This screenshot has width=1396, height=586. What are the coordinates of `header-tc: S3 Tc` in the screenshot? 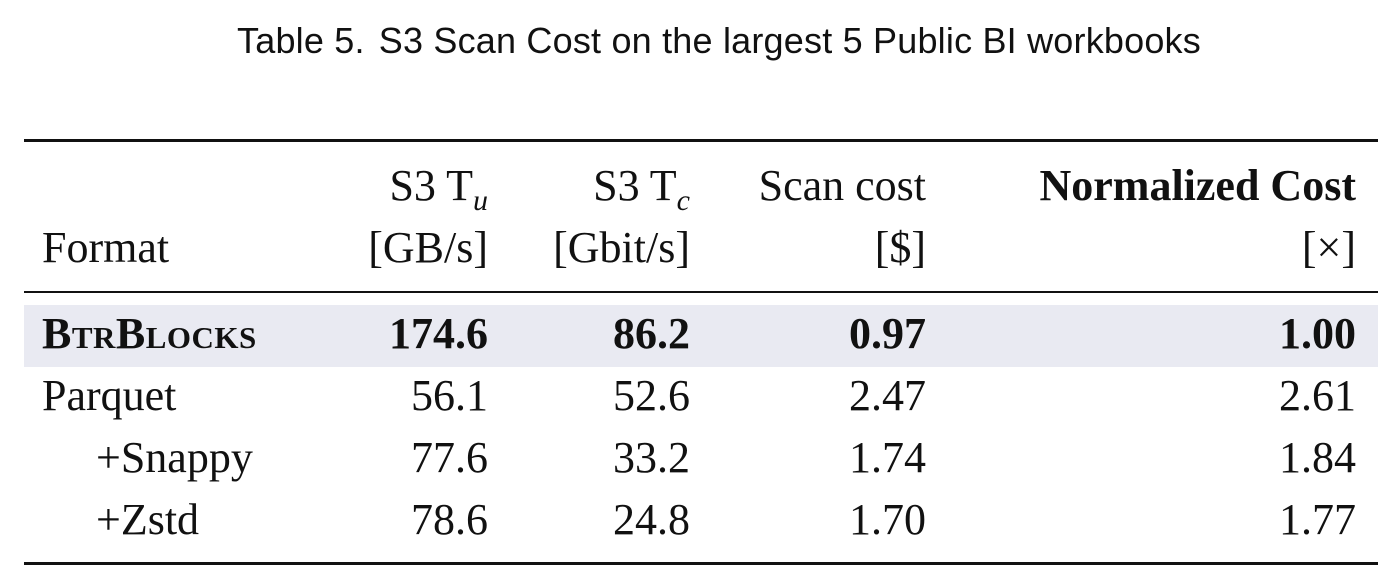 It's located at (641, 188).